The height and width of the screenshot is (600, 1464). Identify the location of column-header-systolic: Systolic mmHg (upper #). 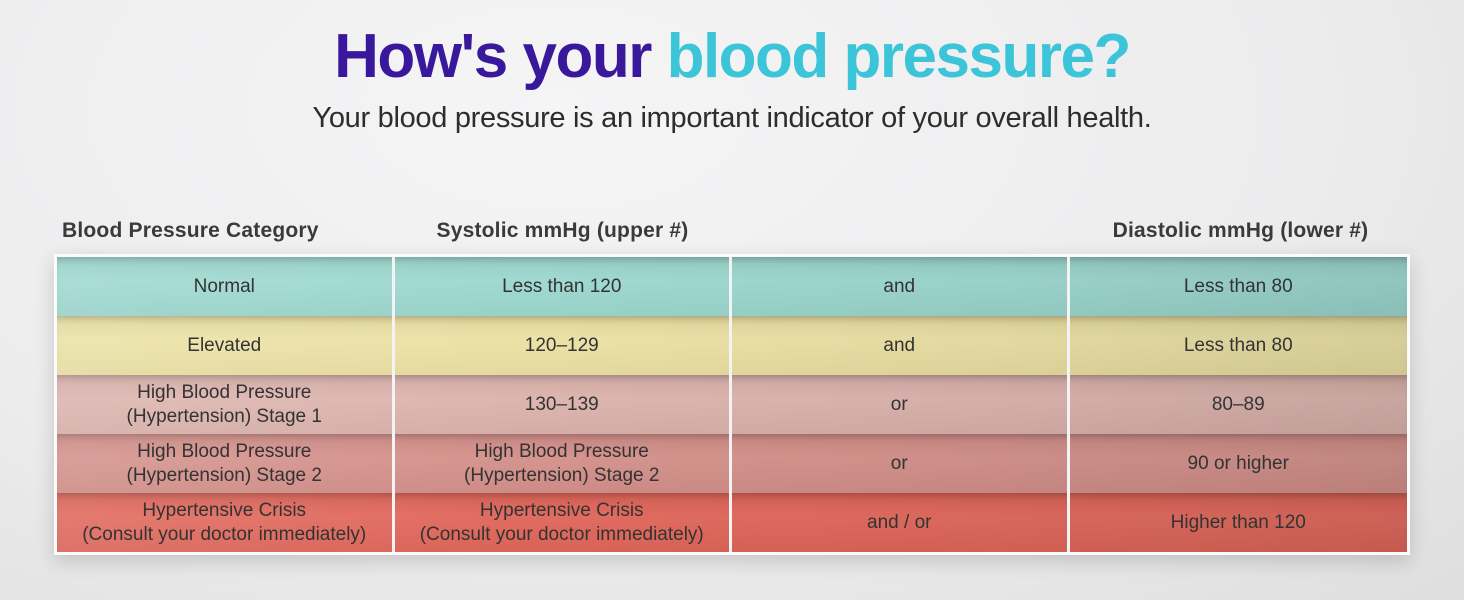
(562, 230).